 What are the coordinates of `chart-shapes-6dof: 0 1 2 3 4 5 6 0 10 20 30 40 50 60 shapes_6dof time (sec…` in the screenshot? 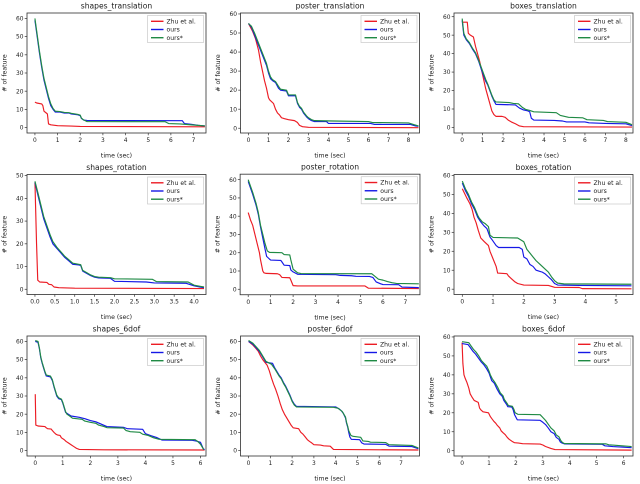 It's located at (106, 403).